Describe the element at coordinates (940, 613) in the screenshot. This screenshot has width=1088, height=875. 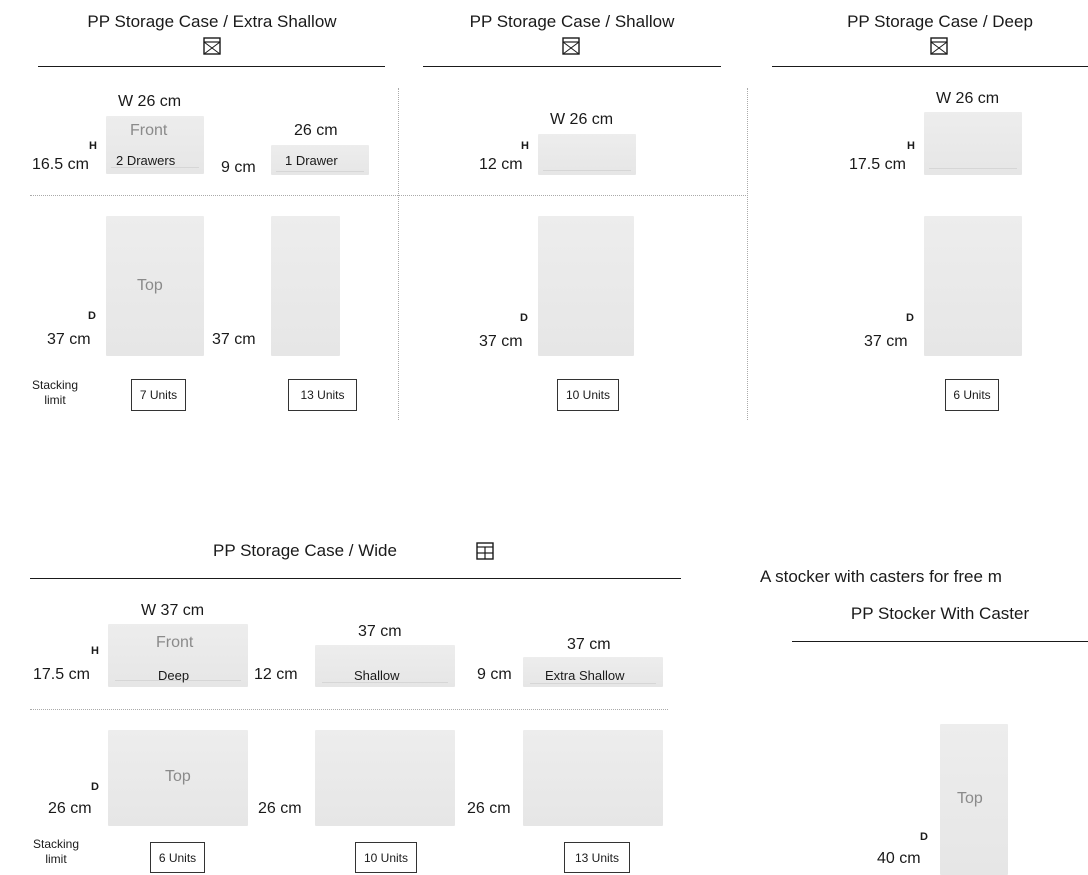
I see `stocker-title: PP Stocker With Caster` at that location.